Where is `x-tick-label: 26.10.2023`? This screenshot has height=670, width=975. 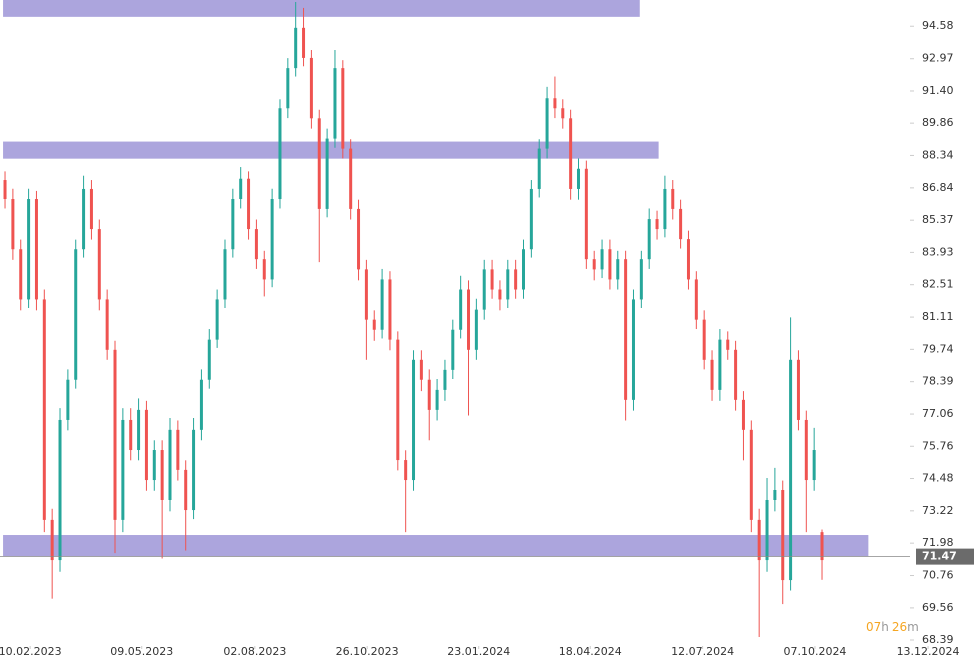
x-tick-label: 26.10.2023 is located at coordinates (367, 651).